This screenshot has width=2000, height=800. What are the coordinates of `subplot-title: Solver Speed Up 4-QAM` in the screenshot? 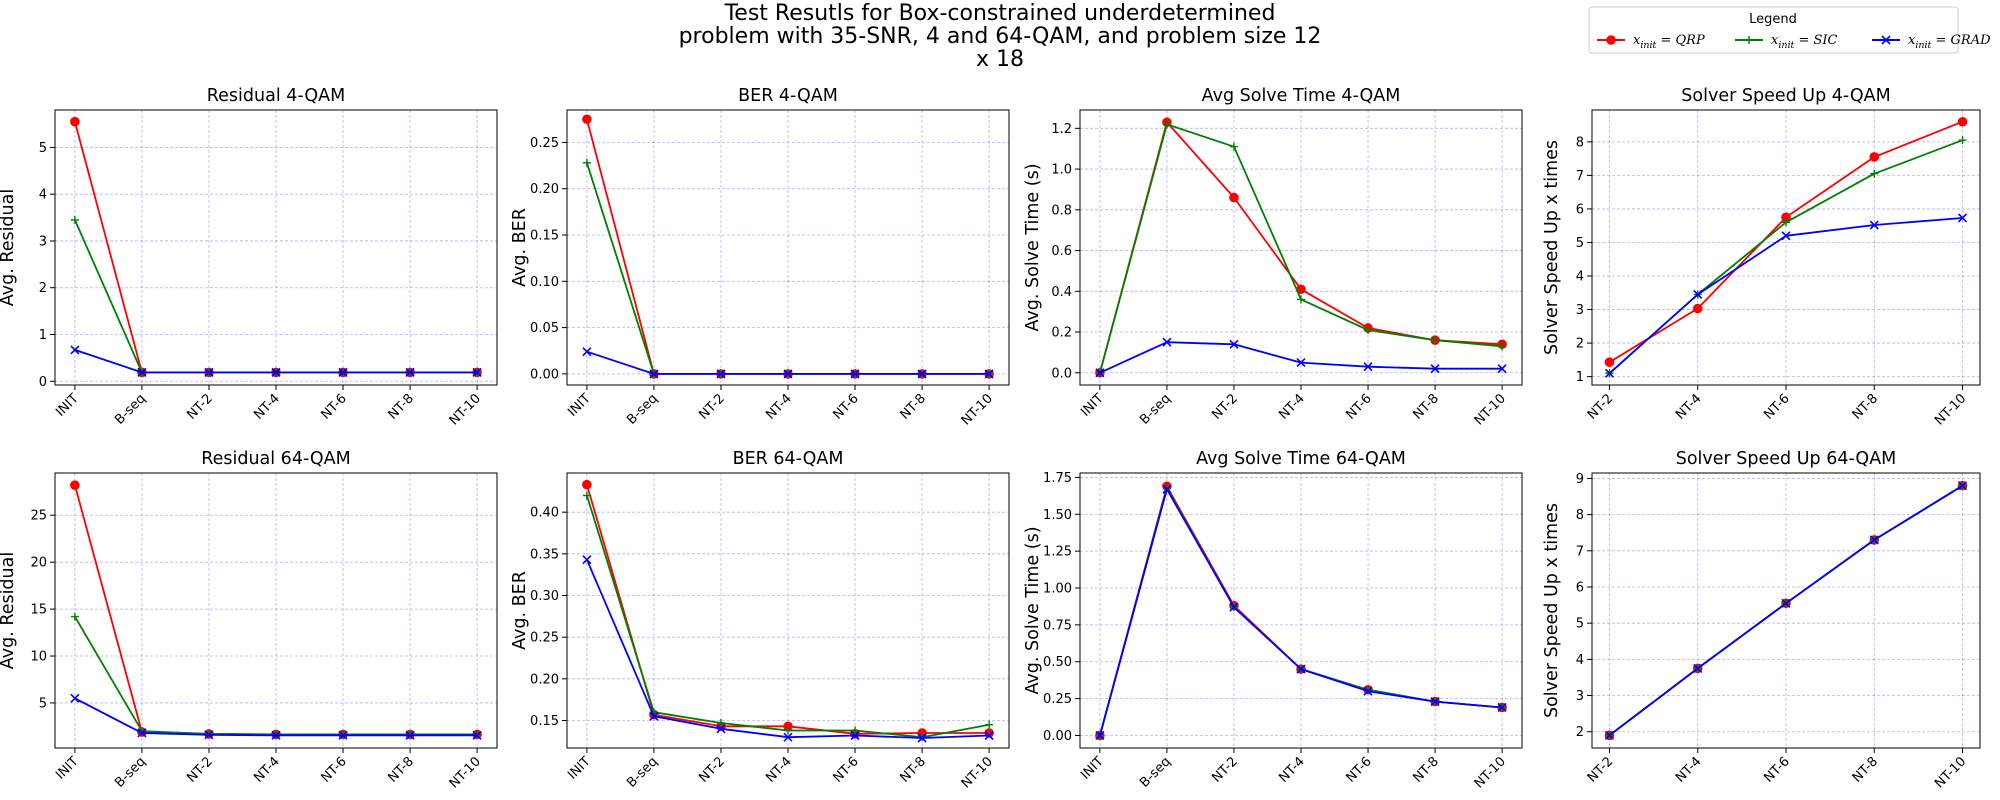 It's located at (1785, 96).